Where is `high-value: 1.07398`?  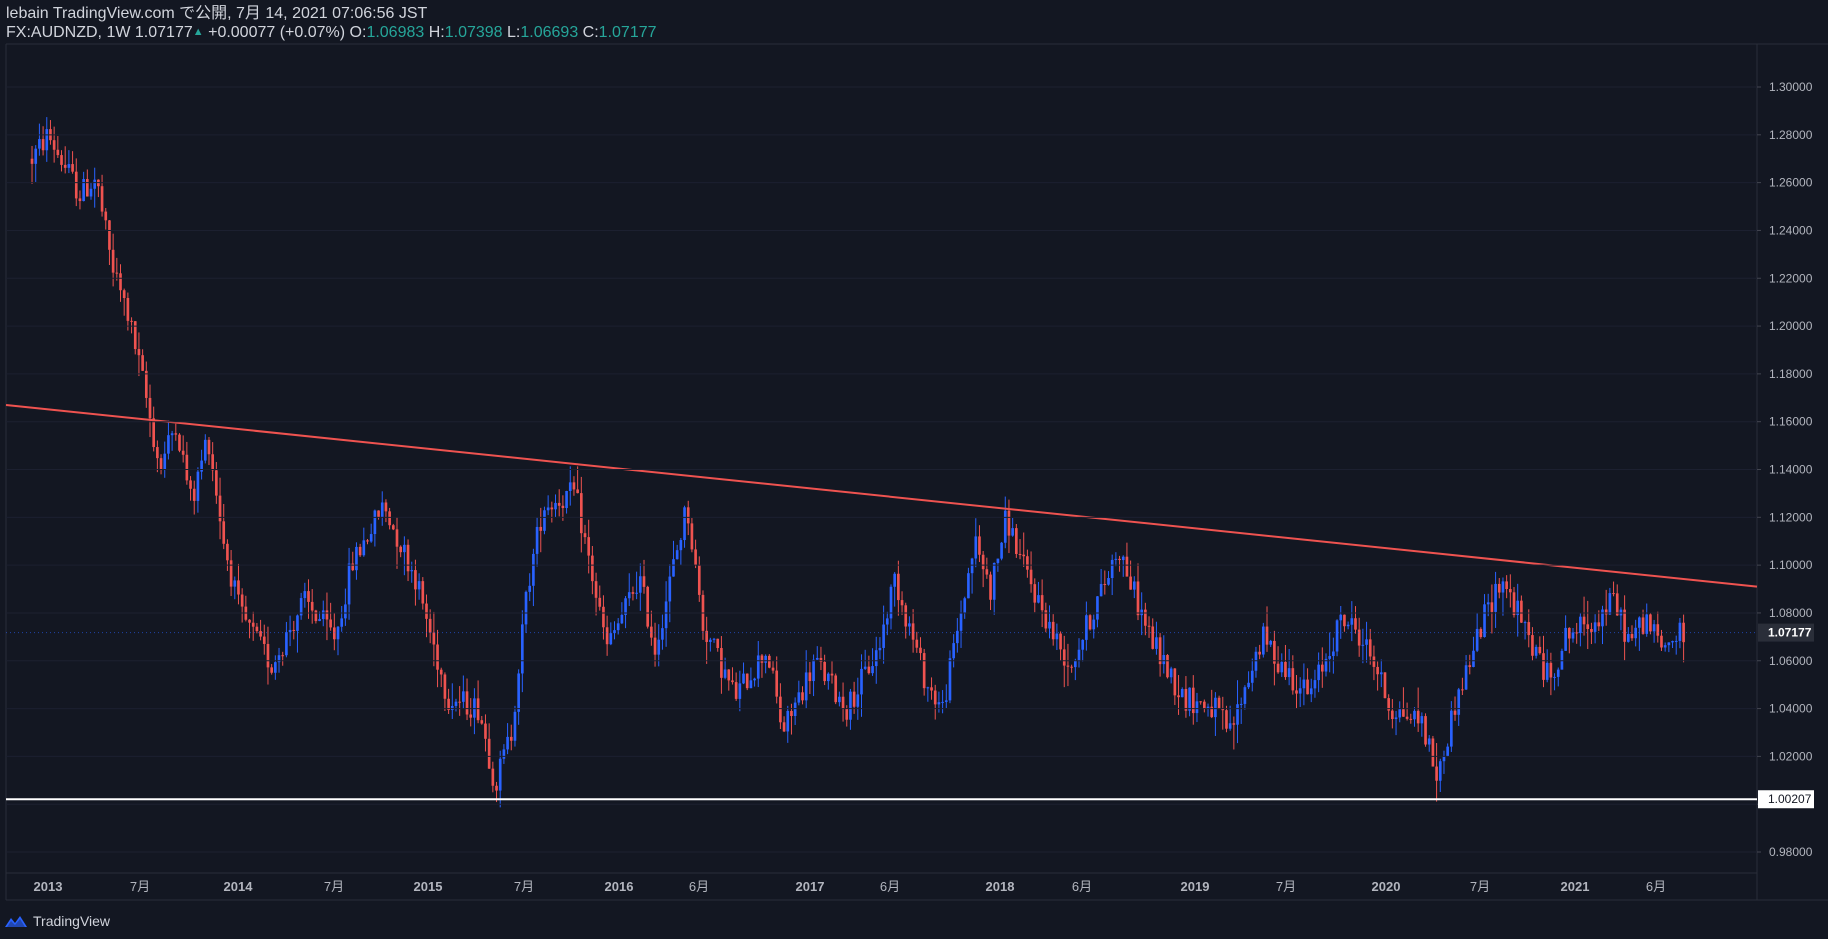
high-value: 1.07398 is located at coordinates (473, 32).